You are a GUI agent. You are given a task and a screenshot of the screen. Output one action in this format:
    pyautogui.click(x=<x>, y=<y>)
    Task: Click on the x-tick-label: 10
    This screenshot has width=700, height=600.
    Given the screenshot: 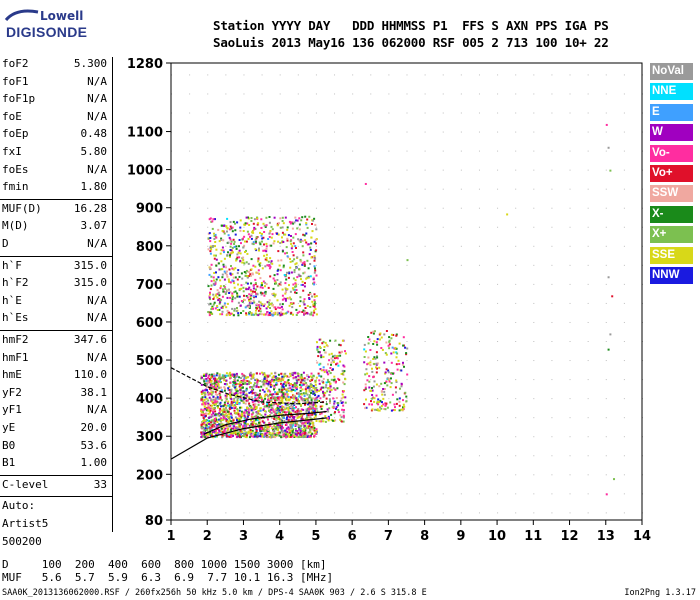 What is the action you would take?
    pyautogui.click(x=497, y=536)
    